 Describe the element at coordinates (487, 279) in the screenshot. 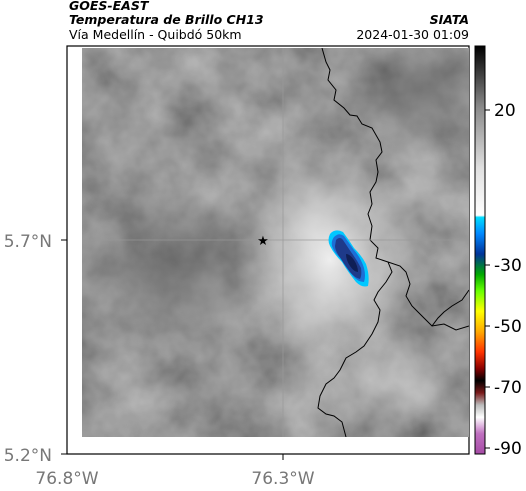

I see `colorbar-ticks` at that location.